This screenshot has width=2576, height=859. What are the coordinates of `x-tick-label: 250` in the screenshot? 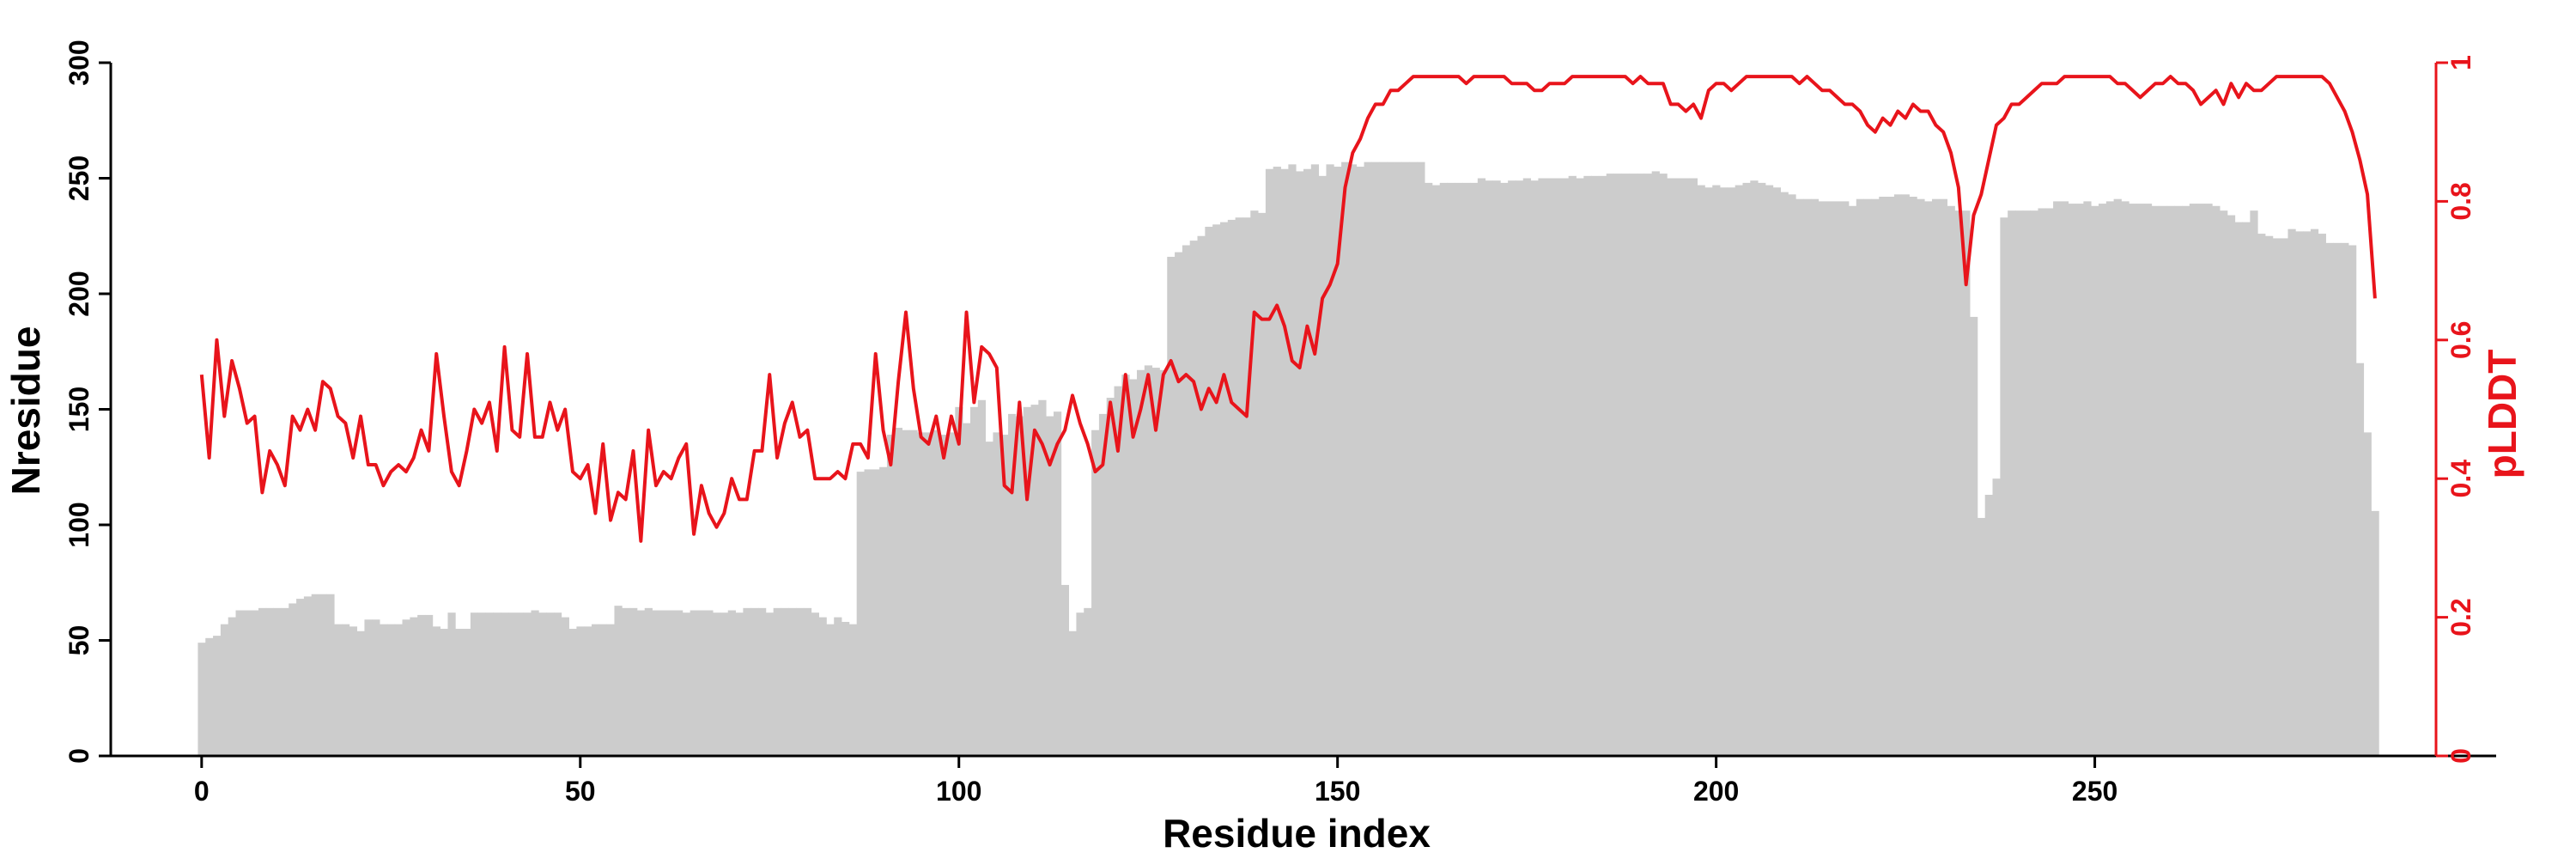 It's located at (2094, 791).